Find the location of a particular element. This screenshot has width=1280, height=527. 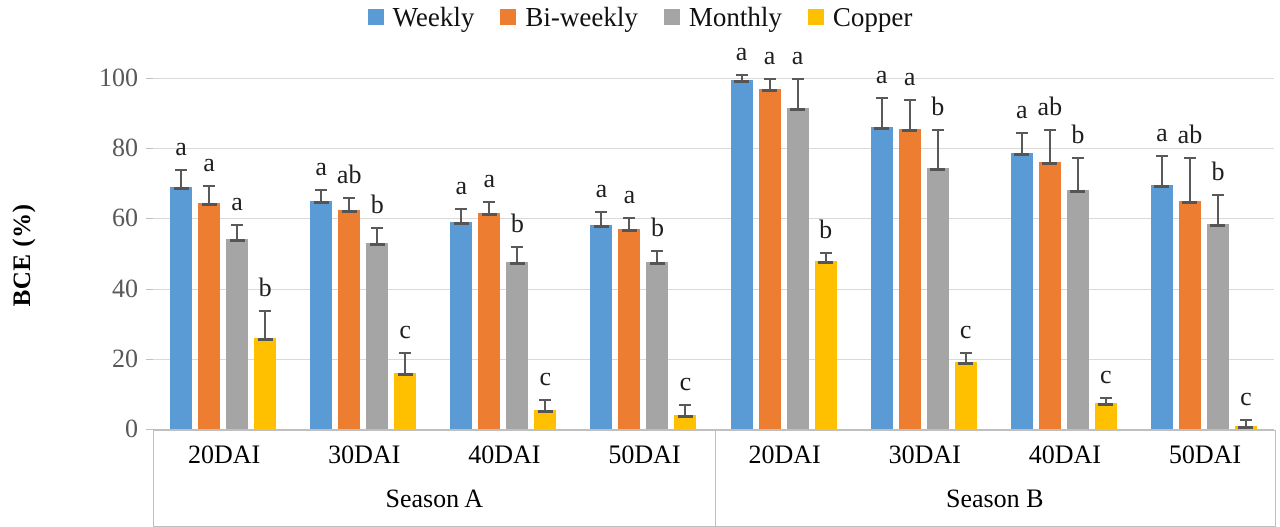

legend-item-weekly: Weekly is located at coordinates (420, 17).